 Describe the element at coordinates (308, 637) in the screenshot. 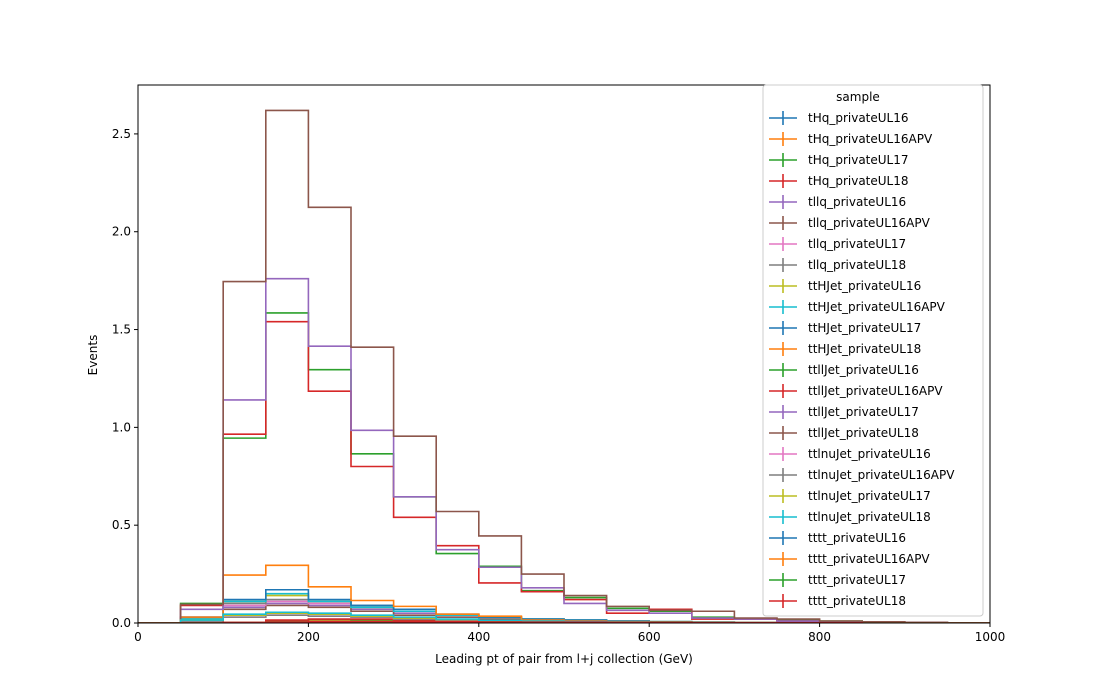

I see `x-tick-label: 200` at that location.